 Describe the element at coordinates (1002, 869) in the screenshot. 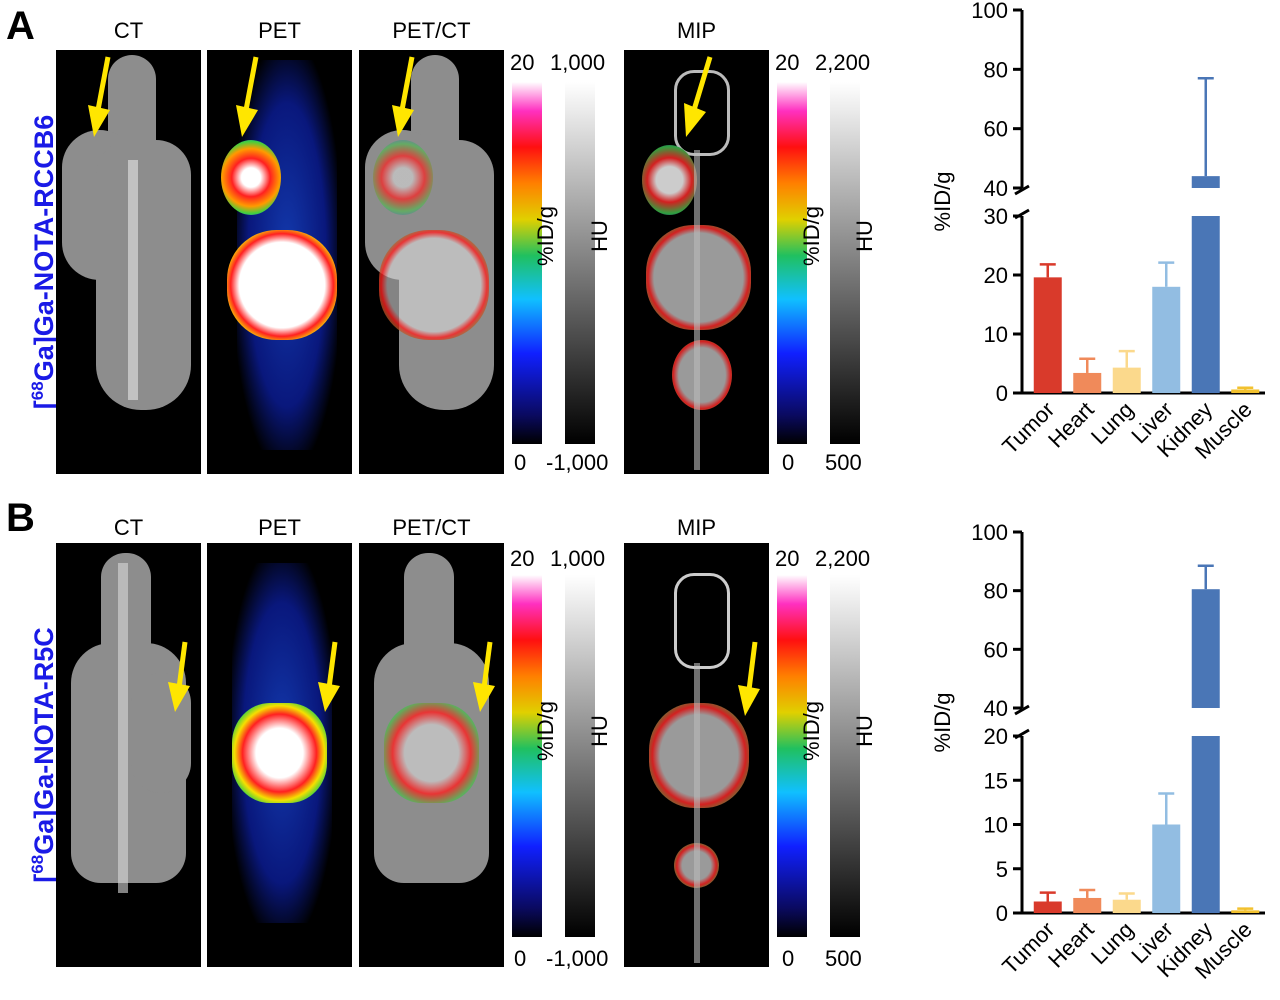

I see `y-tick-label: 5` at that location.